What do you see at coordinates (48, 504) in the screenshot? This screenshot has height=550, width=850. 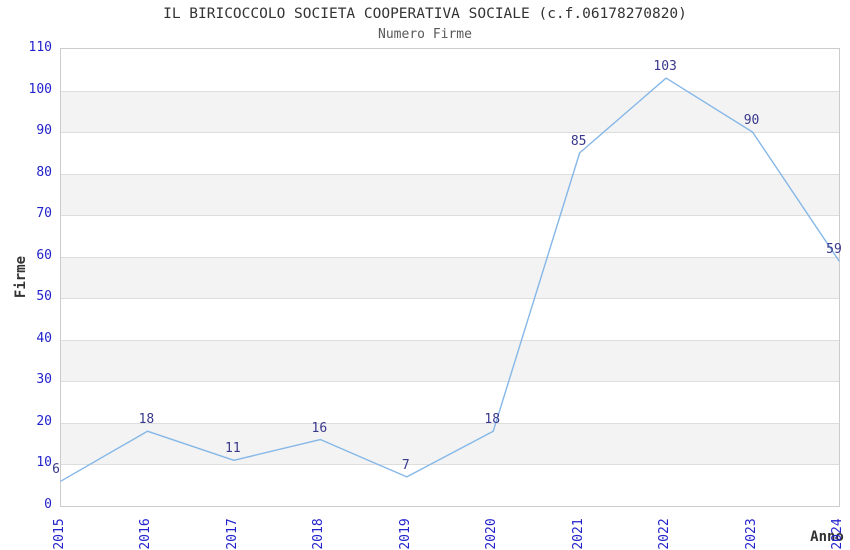 I see `y-tick-label: 0` at bounding box center [48, 504].